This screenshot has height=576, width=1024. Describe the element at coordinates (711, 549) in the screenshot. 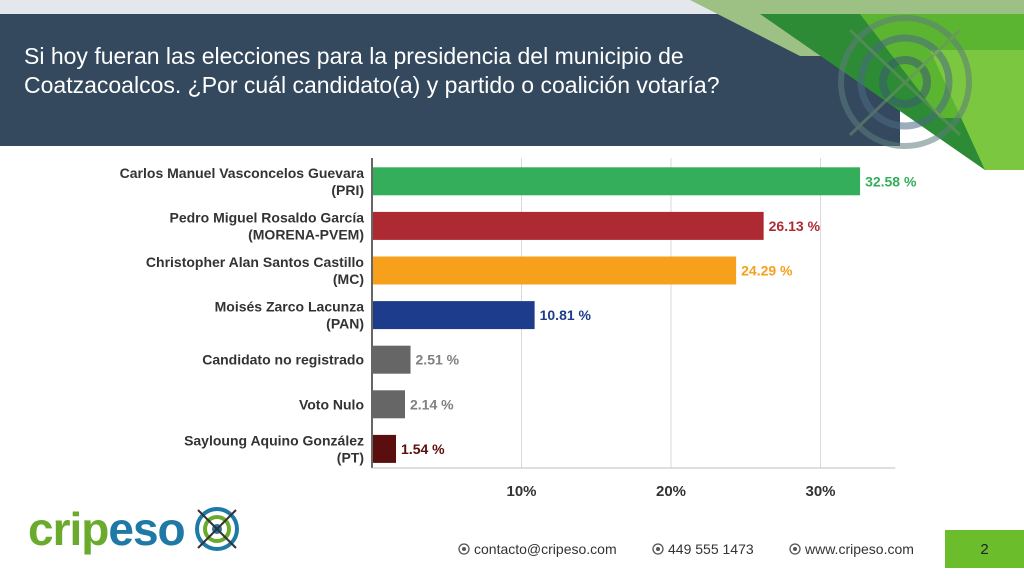

I see `phone-text: 449 555 1473` at that location.